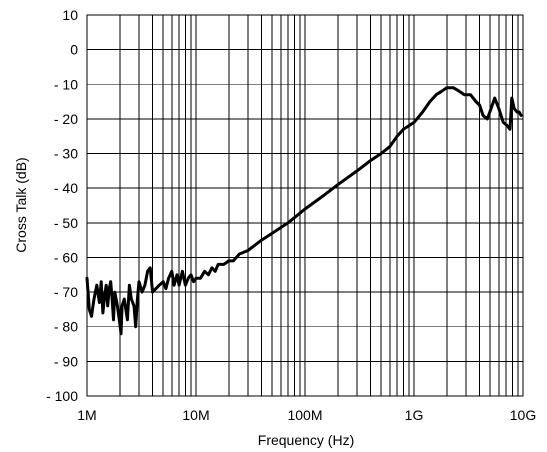  What do you see at coordinates (66, 257) in the screenshot?
I see `y-tick-label: - 60` at bounding box center [66, 257].